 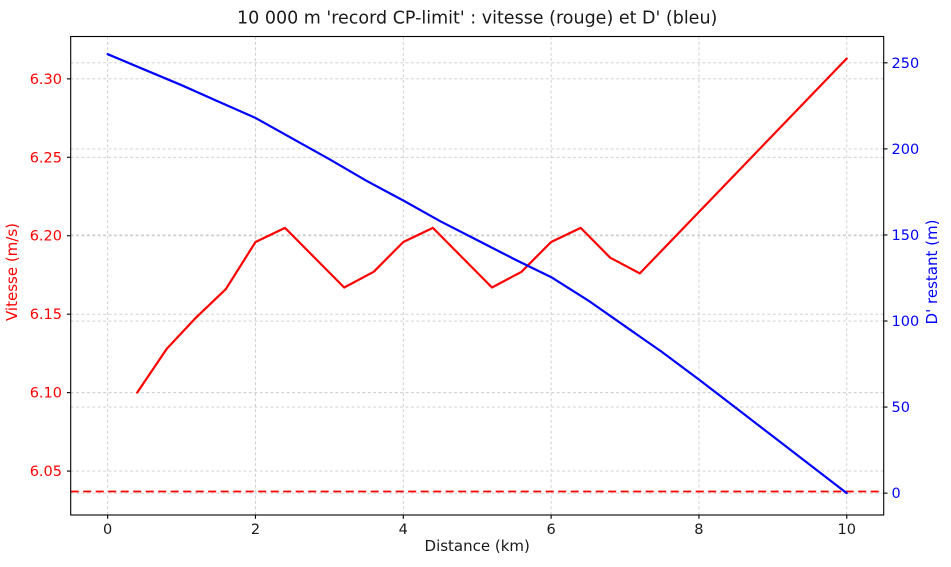 I want to click on right-axis-label: D' restant (m), so click(x=932, y=272).